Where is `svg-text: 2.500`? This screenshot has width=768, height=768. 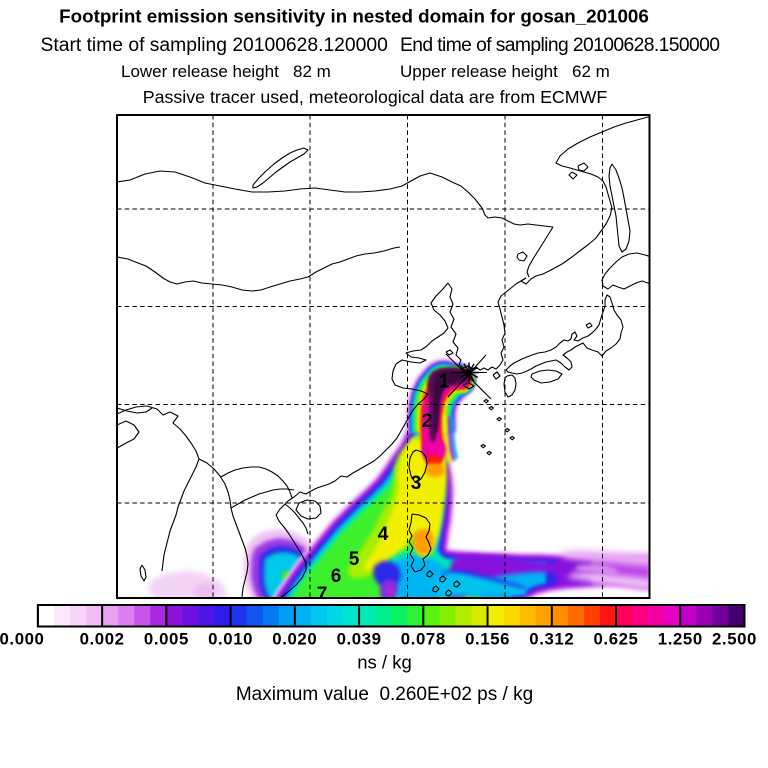
svg-text: 2.500 is located at coordinates (734, 639).